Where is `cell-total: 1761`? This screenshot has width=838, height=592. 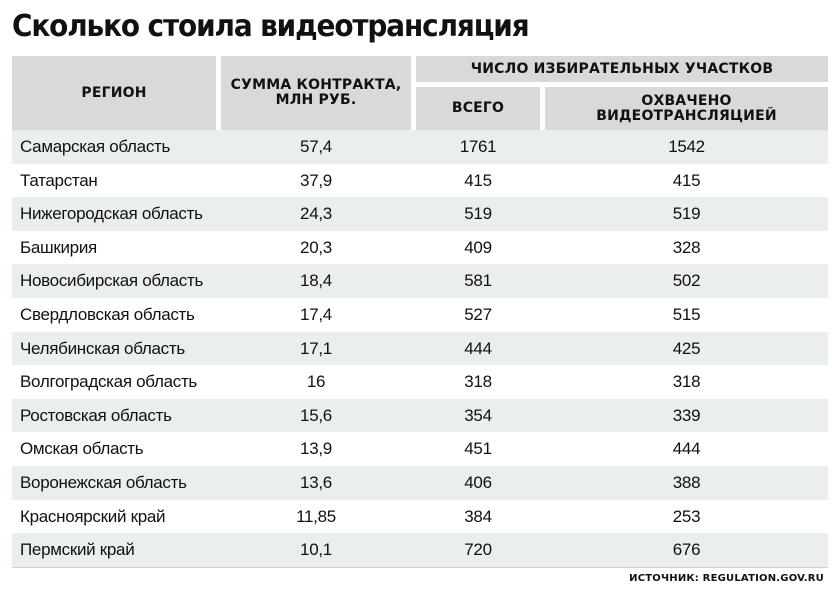 cell-total: 1761 is located at coordinates (478, 146).